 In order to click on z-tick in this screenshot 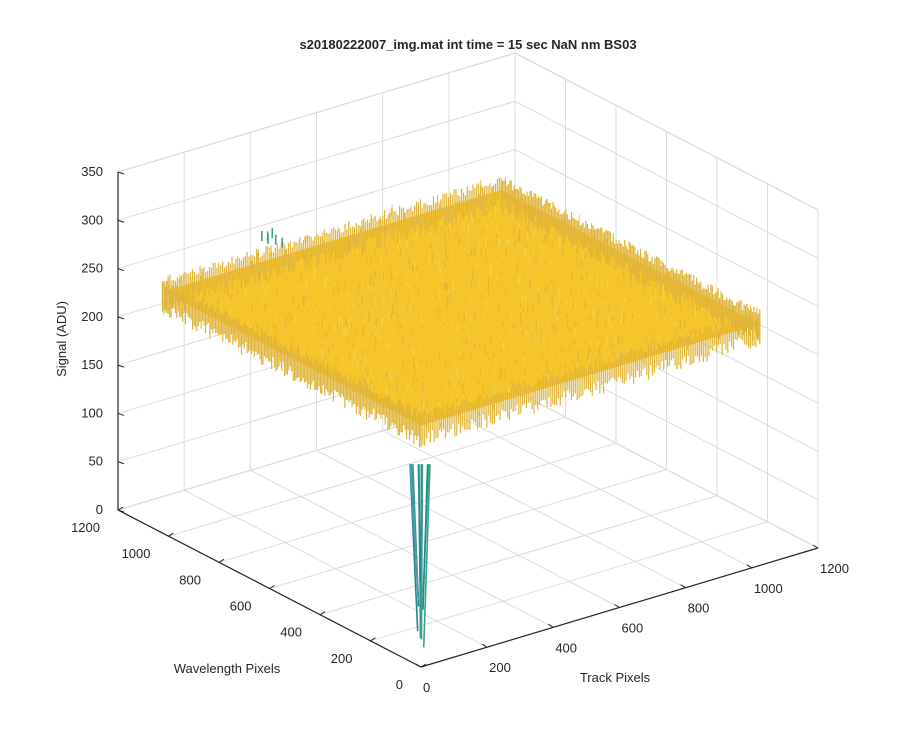, I will do `click(121, 511)`.